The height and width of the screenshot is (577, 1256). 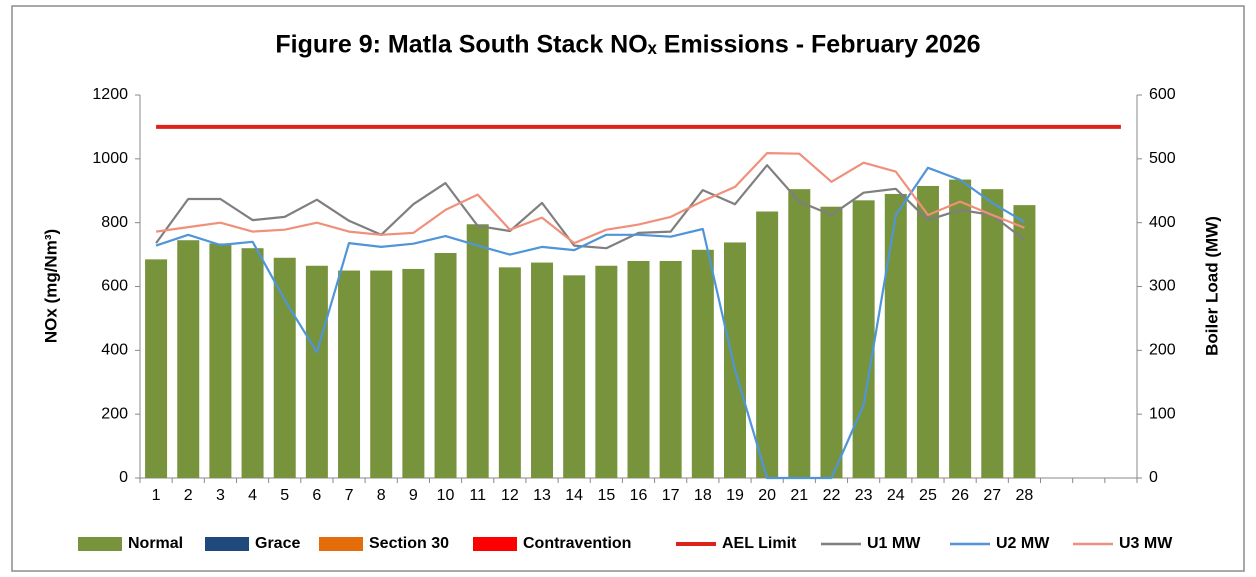 I want to click on y-tick-label: 400, so click(x=114, y=350).